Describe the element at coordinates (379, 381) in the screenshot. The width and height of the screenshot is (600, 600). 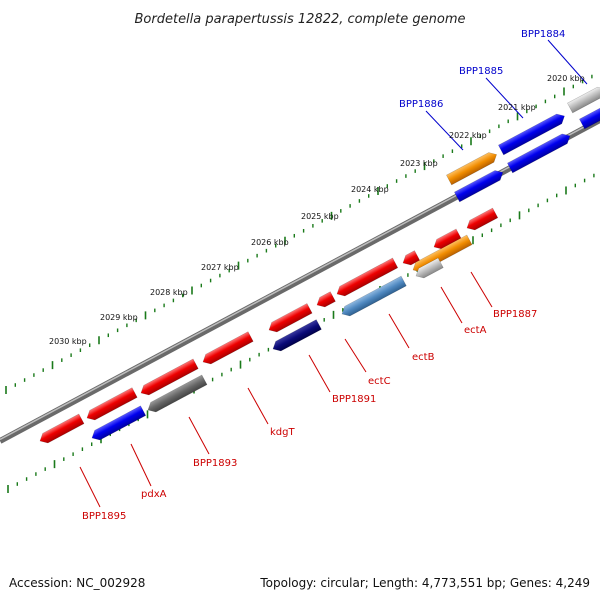
I see `gene-label-ectc: ectC` at that location.